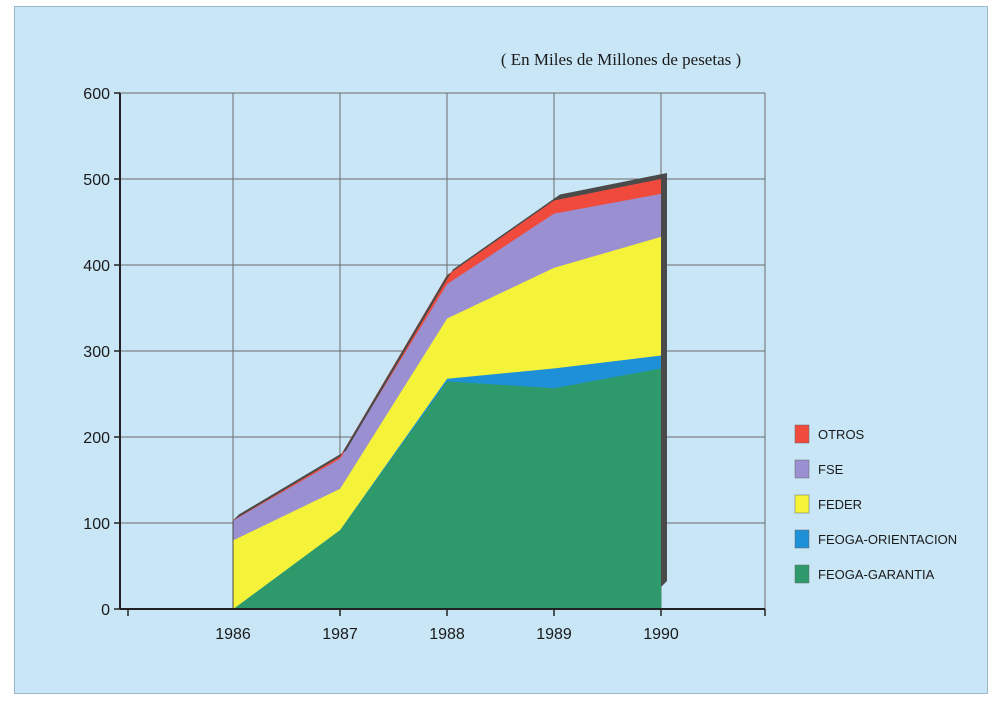 The image size is (994, 701). What do you see at coordinates (876, 574) in the screenshot?
I see `legend-label: FEOGA-GARANTIA` at bounding box center [876, 574].